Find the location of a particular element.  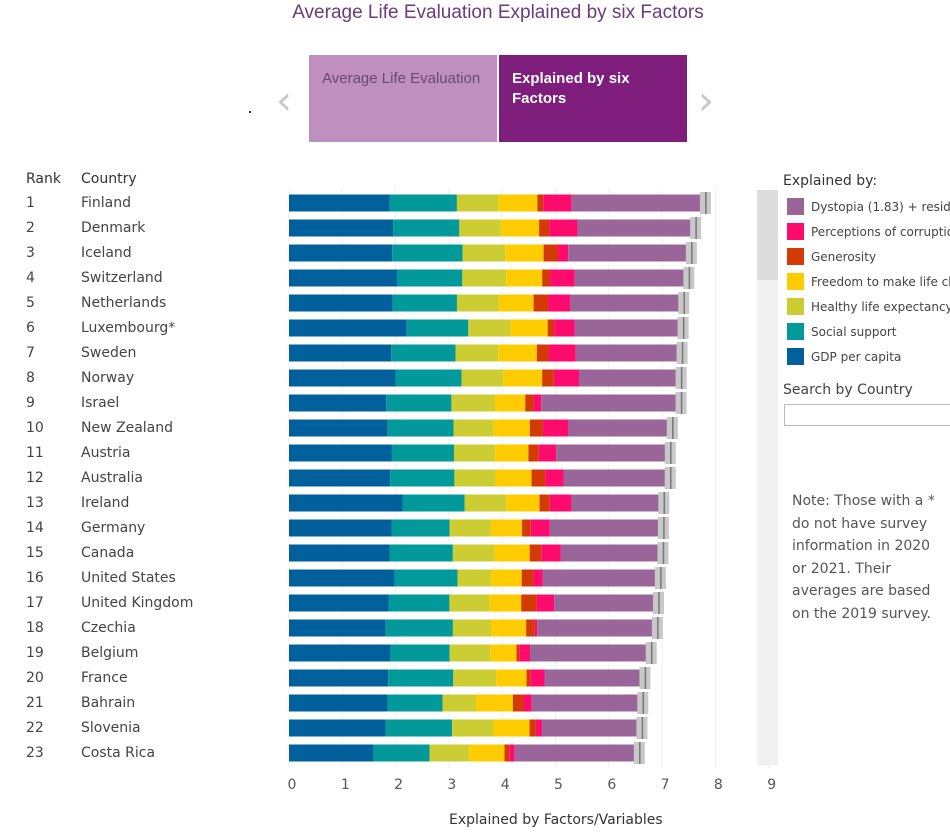

legend-item: Dystopia (1.83) + residual is located at coordinates (868, 206).